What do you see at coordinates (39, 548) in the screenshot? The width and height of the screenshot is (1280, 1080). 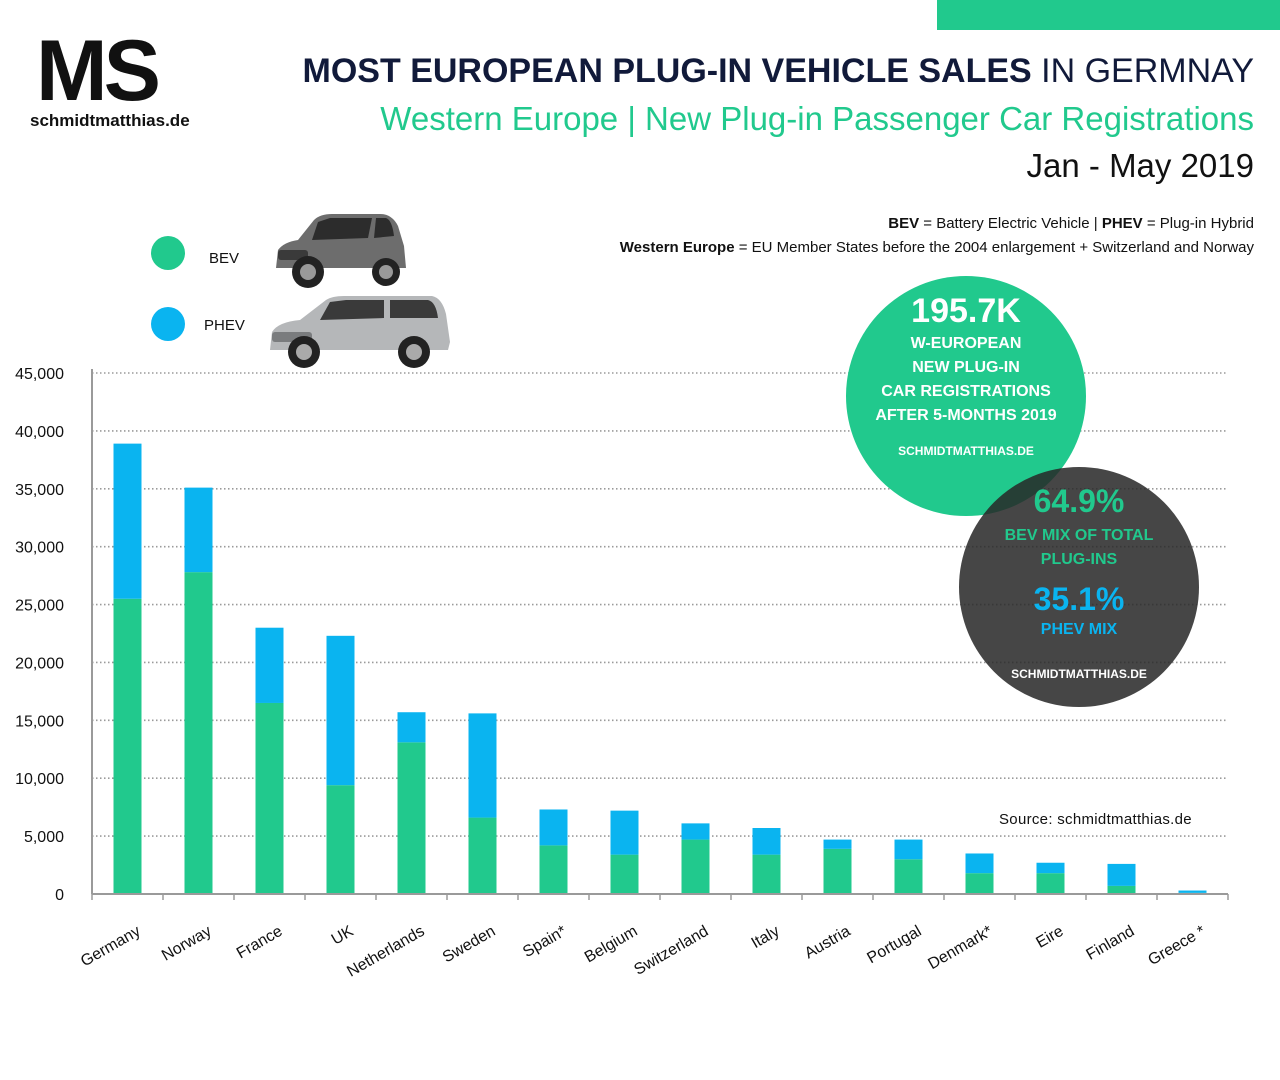 I see `y-tick-label: 30,000` at bounding box center [39, 548].